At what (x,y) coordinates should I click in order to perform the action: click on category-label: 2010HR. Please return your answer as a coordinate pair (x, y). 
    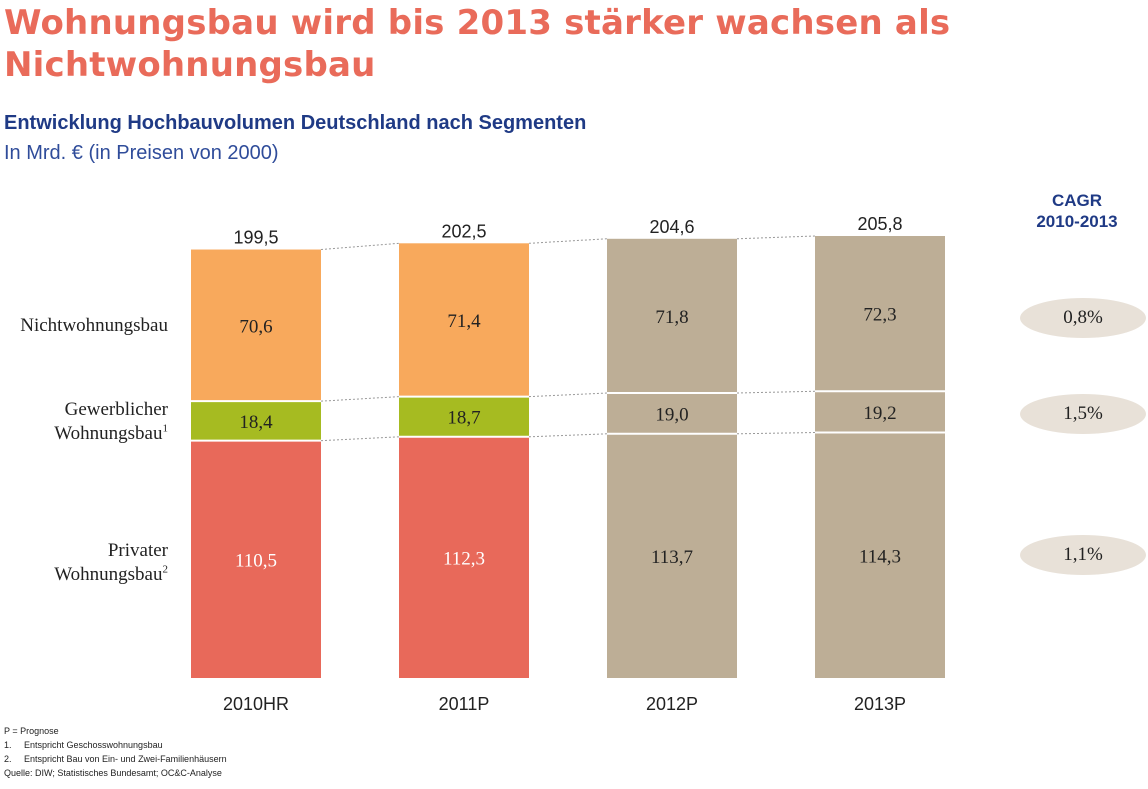
    Looking at the image, I should click on (256, 704).